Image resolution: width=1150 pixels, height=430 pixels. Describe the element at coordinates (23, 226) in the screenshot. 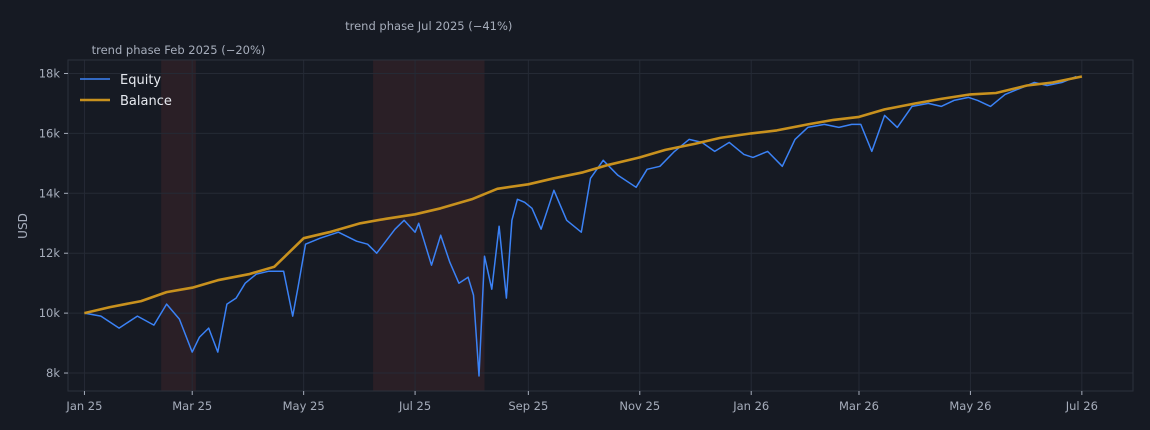

I see `y-axis-title: USD` at that location.